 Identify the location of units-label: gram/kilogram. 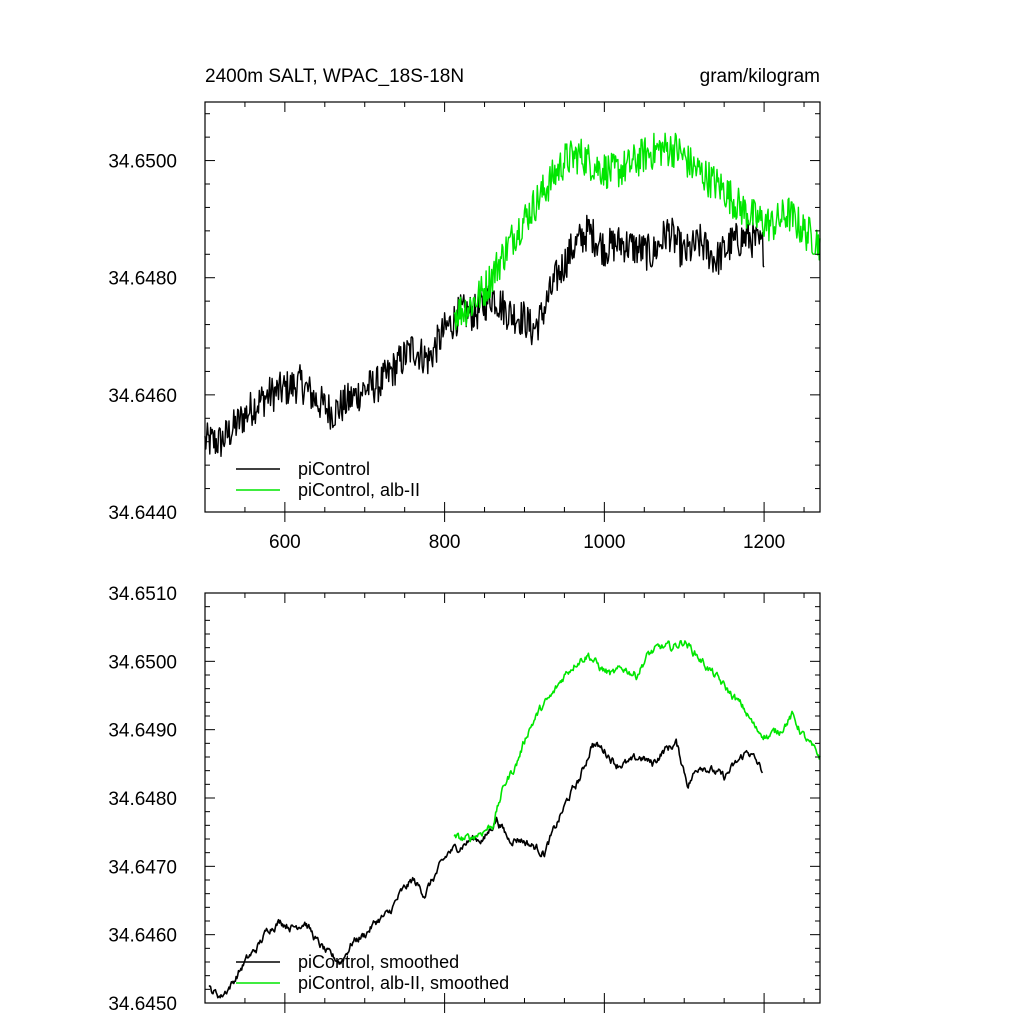
(760, 76).